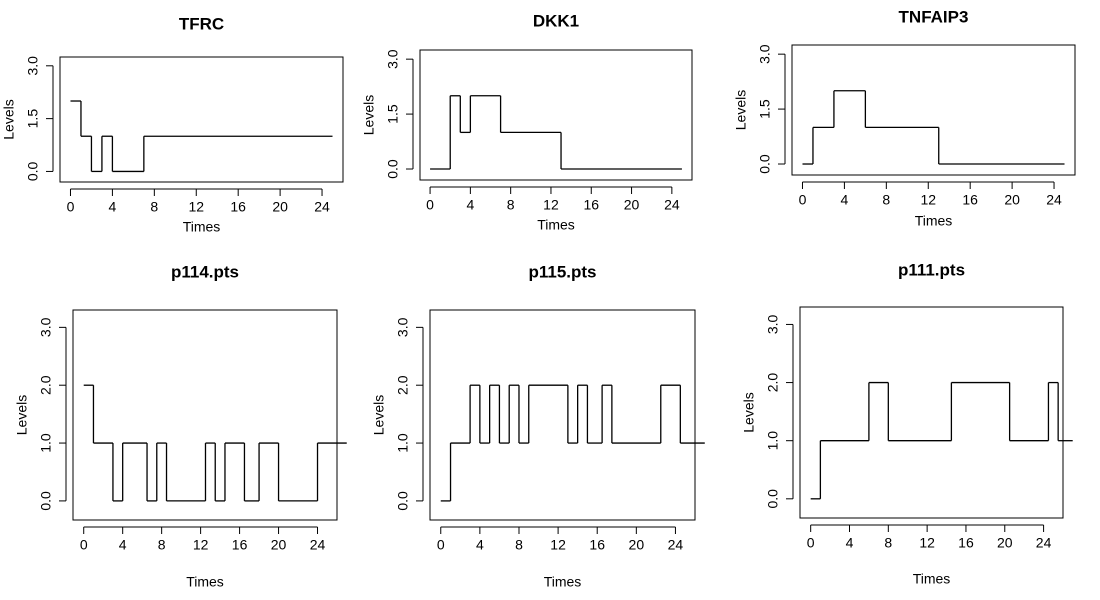 Image resolution: width=1100 pixels, height=600 pixels. What do you see at coordinates (562, 271) in the screenshot?
I see `panel-title: p115.pts` at bounding box center [562, 271].